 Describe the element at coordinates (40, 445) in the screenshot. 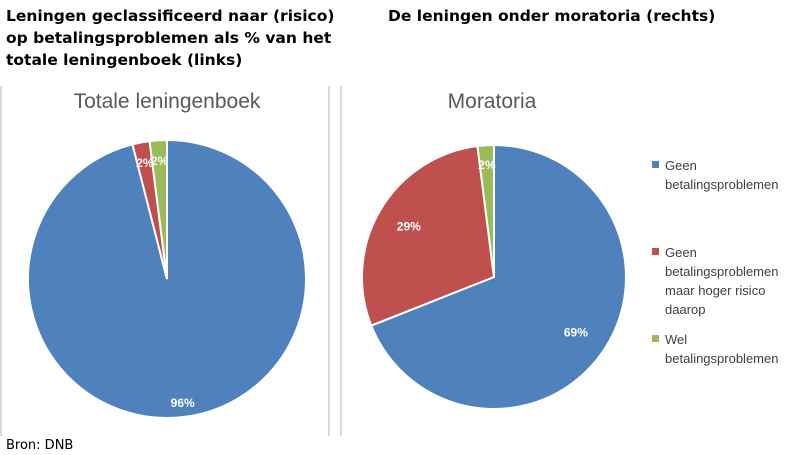

I see `source-note: Bron: DNB` at that location.